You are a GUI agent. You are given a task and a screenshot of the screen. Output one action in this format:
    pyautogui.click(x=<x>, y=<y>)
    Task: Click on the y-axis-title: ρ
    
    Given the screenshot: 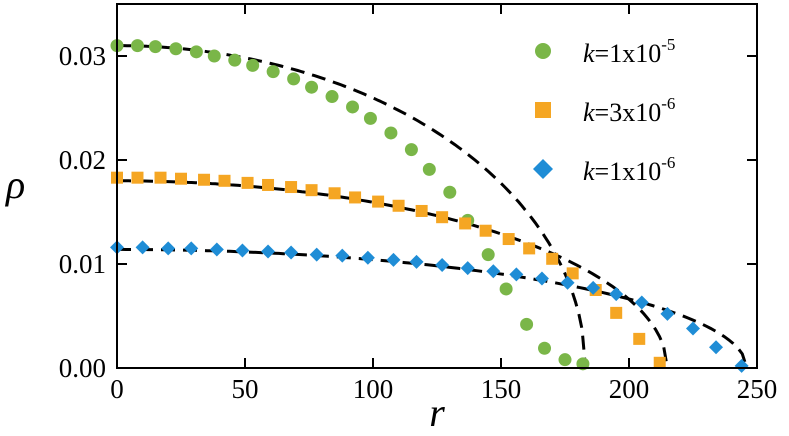 What is the action you would take?
    pyautogui.click(x=14, y=184)
    